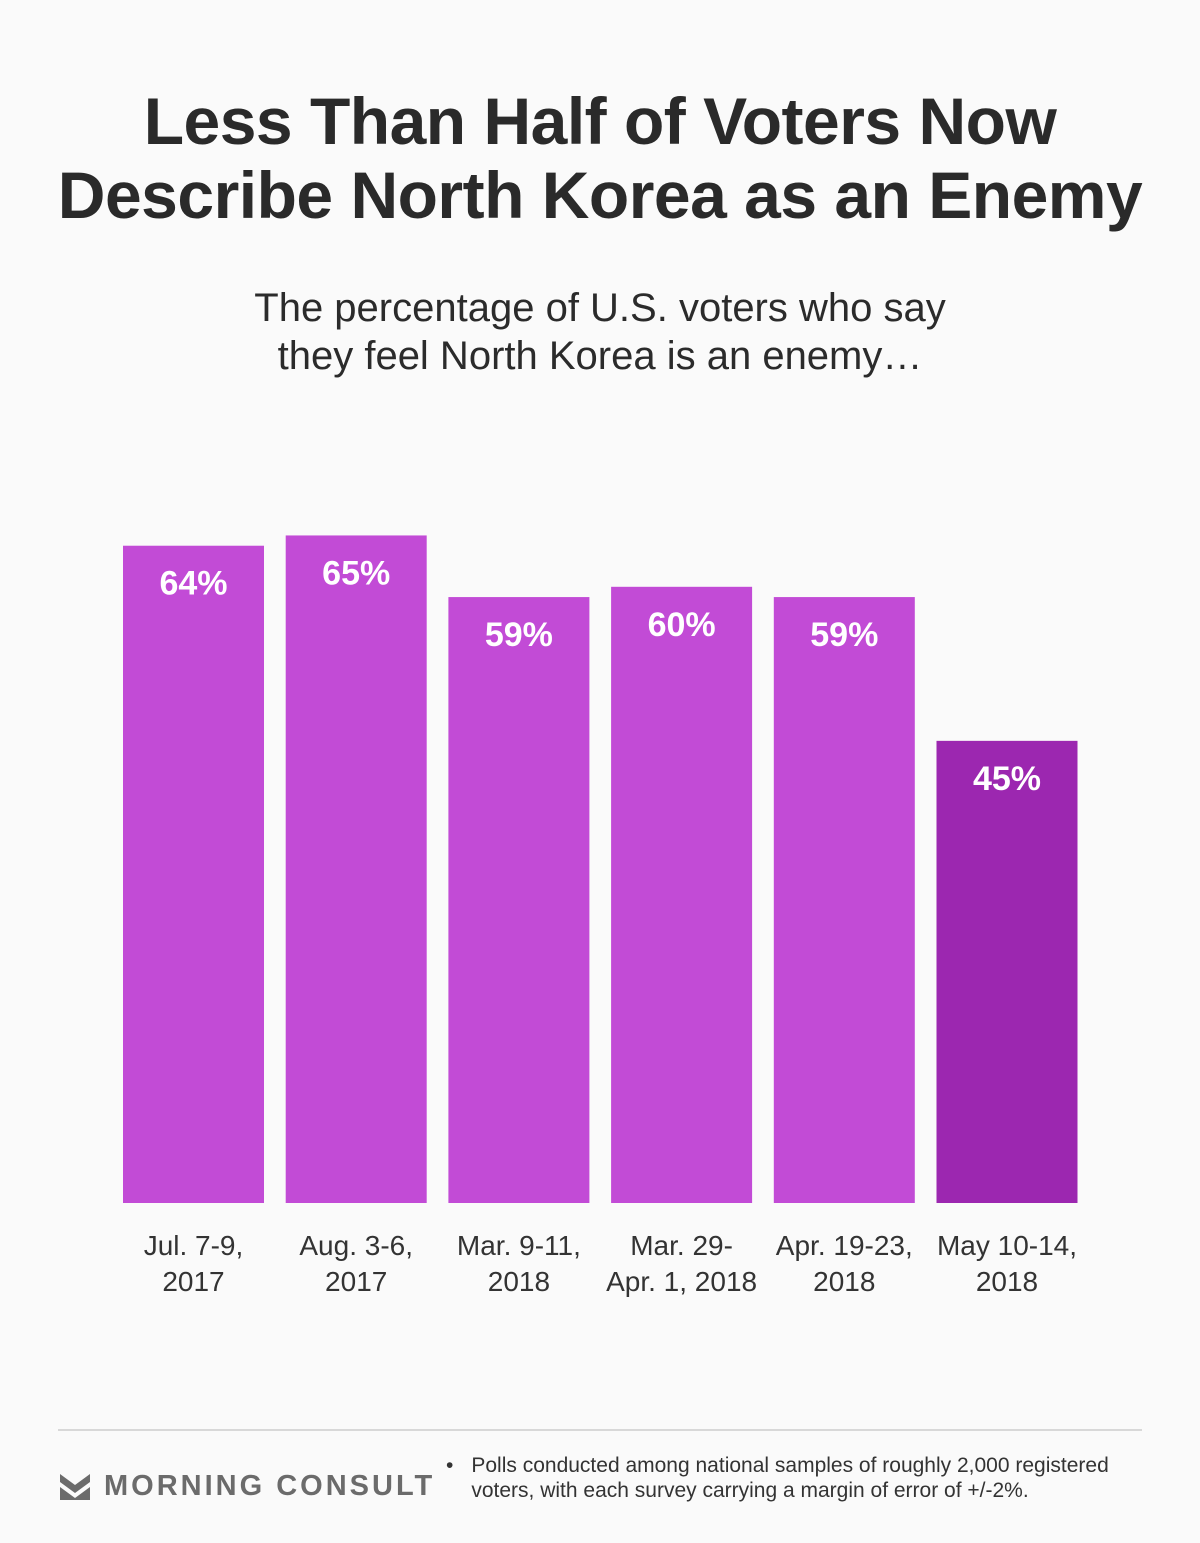 Image resolution: width=1200 pixels, height=1543 pixels. I want to click on x-tick-label: Mar. 29-, so click(681, 1245).